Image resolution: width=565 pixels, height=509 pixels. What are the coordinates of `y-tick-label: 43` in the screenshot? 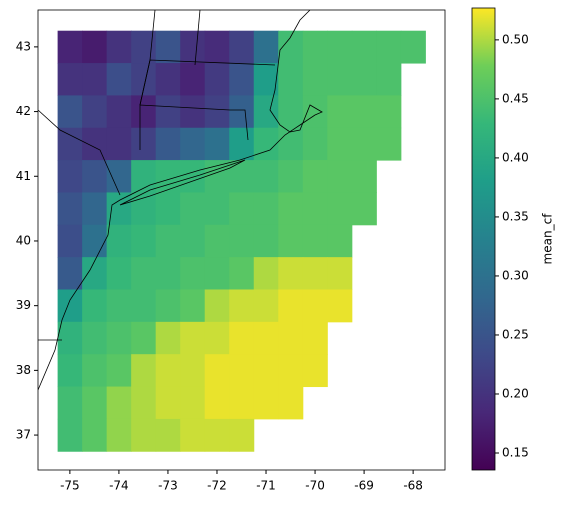 It's located at (23, 46).